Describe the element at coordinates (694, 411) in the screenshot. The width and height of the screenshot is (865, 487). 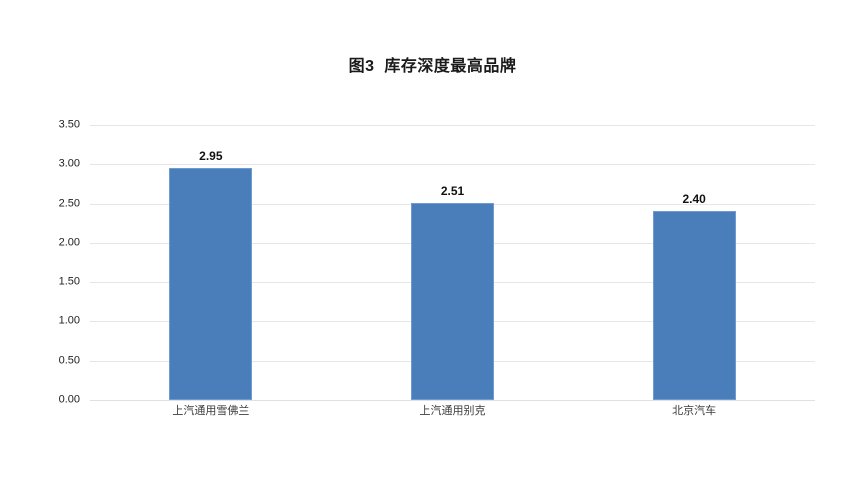
I see `x-tick-label: 北京汽车` at that location.